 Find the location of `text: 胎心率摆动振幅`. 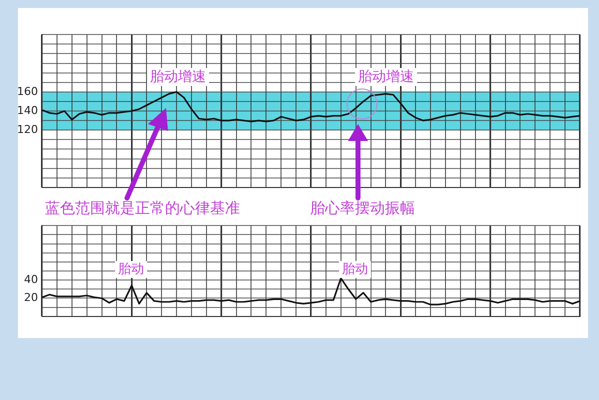

text: 胎心率摆动振幅 is located at coordinates (362, 208).